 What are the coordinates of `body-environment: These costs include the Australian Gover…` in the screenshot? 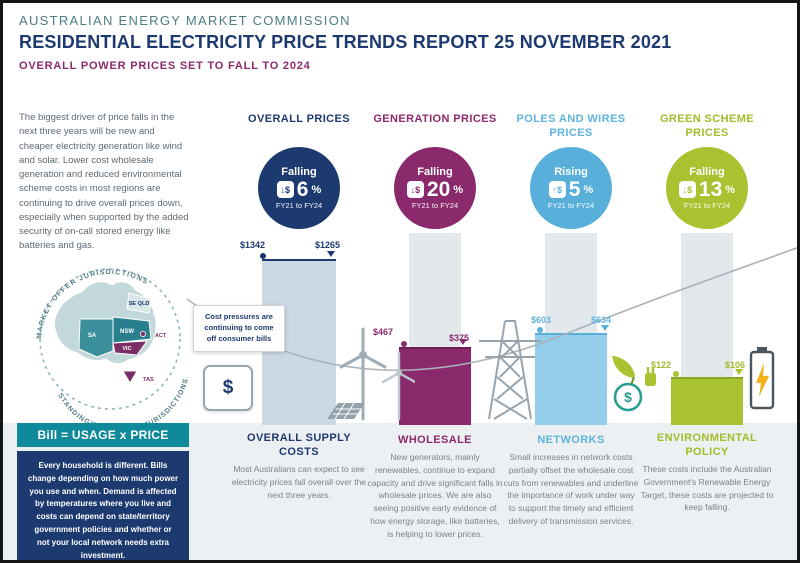 It's located at (707, 488).